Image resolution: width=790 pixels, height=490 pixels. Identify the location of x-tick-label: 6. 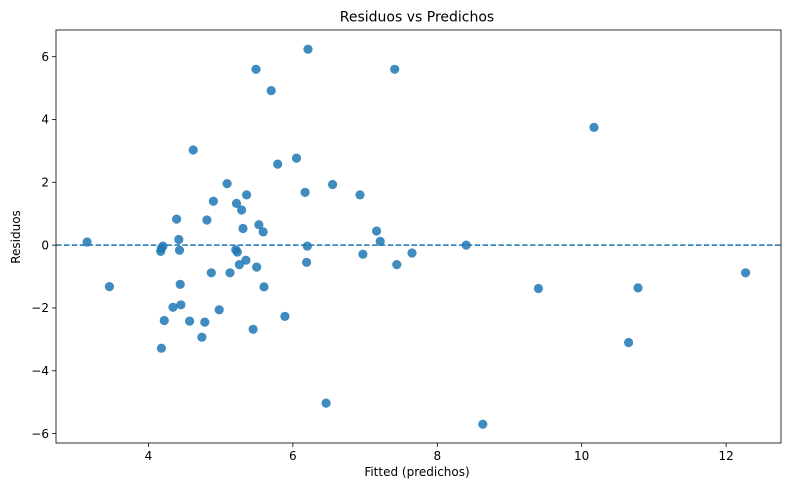
(293, 456).